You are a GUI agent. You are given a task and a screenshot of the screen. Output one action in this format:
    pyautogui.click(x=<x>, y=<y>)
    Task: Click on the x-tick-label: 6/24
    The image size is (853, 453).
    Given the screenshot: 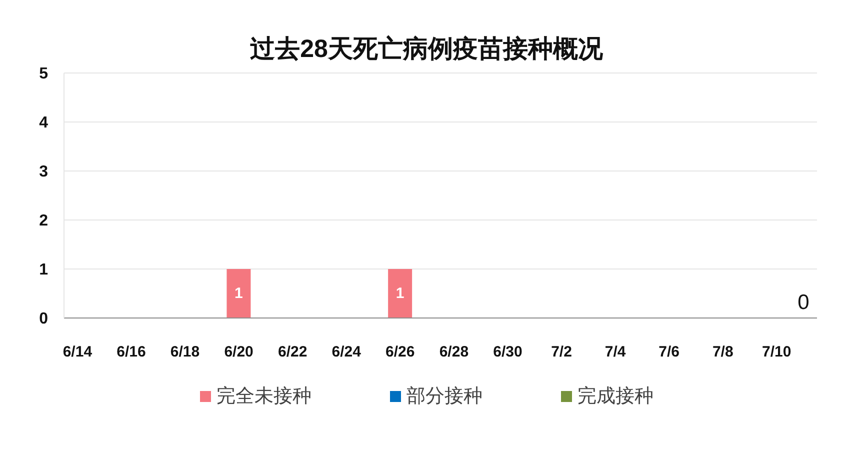 What is the action you would take?
    pyautogui.click(x=347, y=352)
    